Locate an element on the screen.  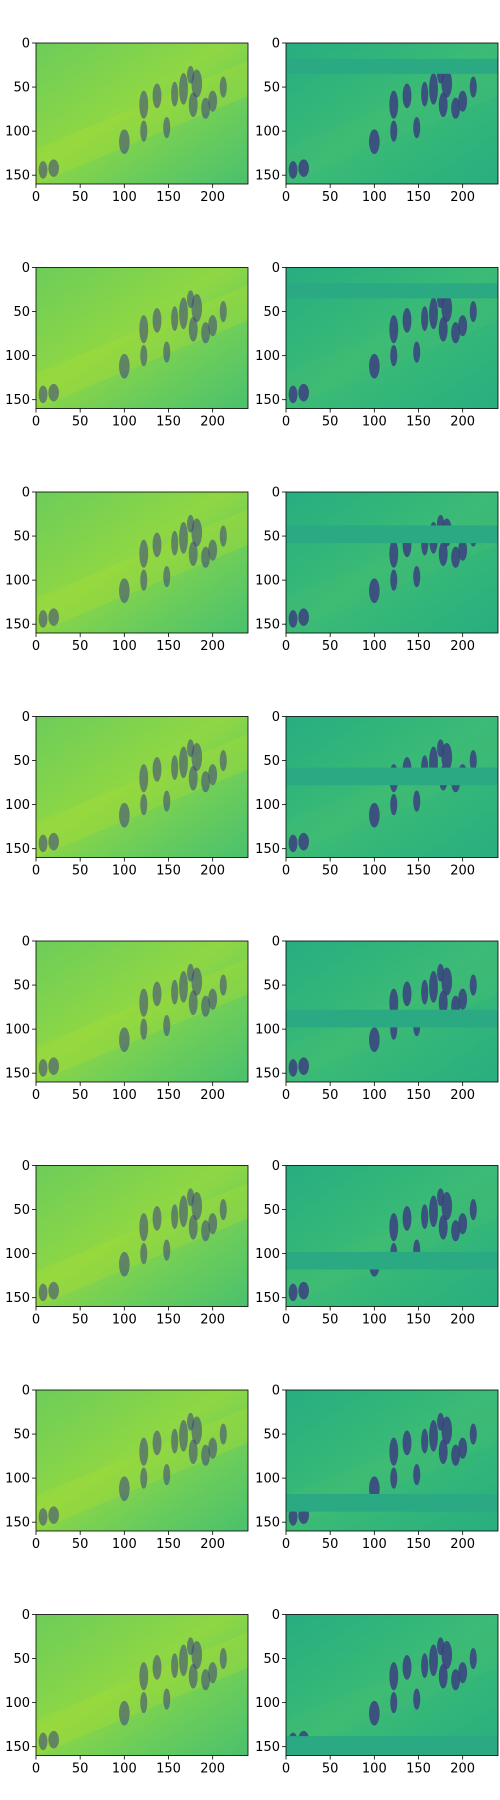
panel-frame is located at coordinates (392, 1236).